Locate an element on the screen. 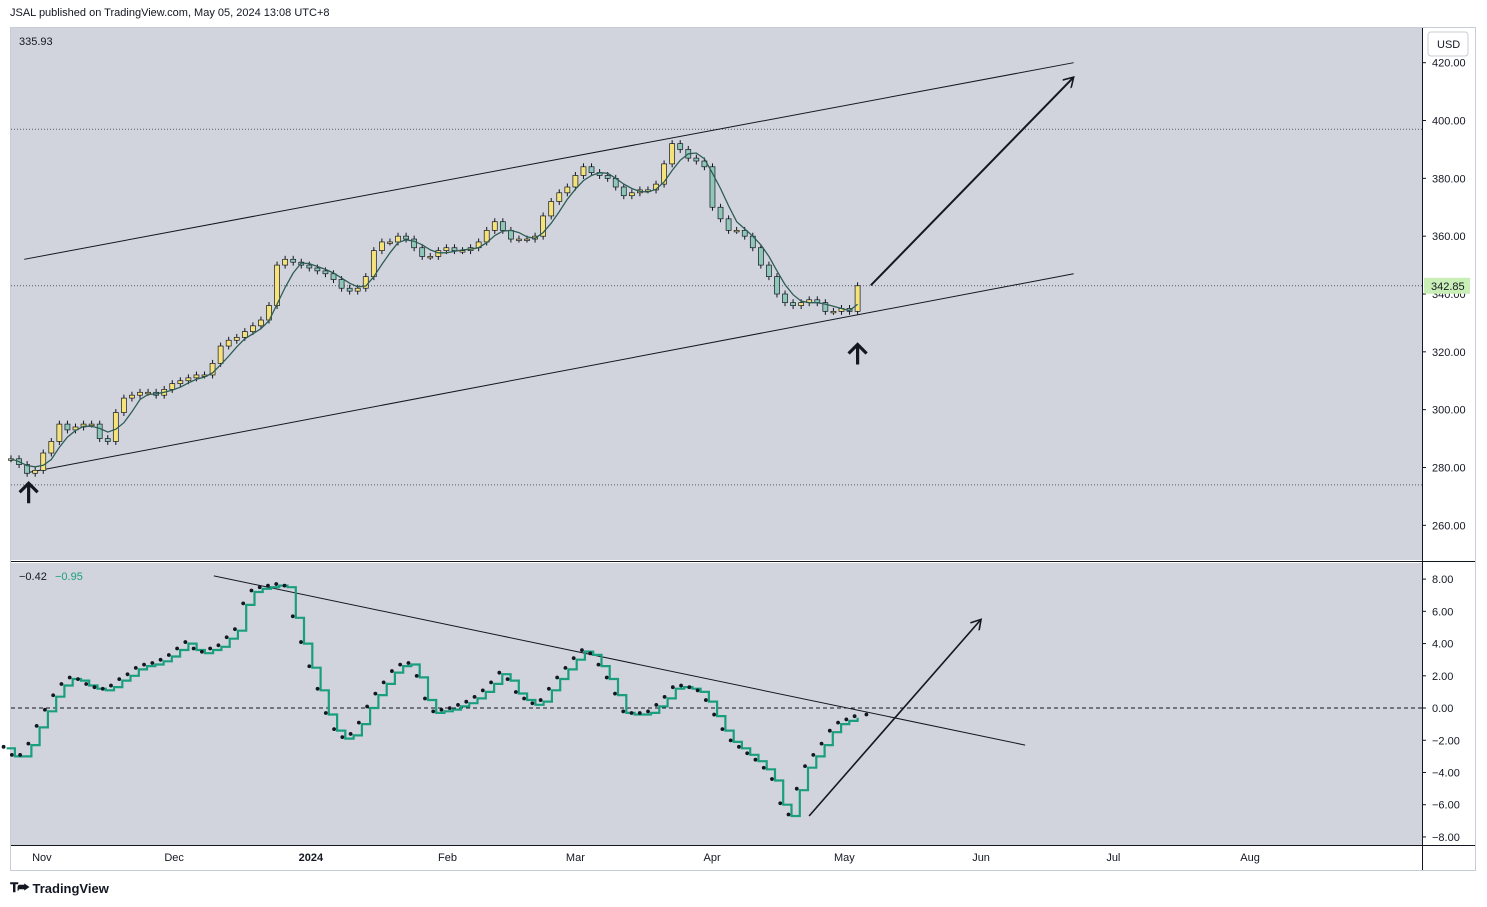 The image size is (1487, 907). price-axis-label: 380.00 is located at coordinates (1449, 179).